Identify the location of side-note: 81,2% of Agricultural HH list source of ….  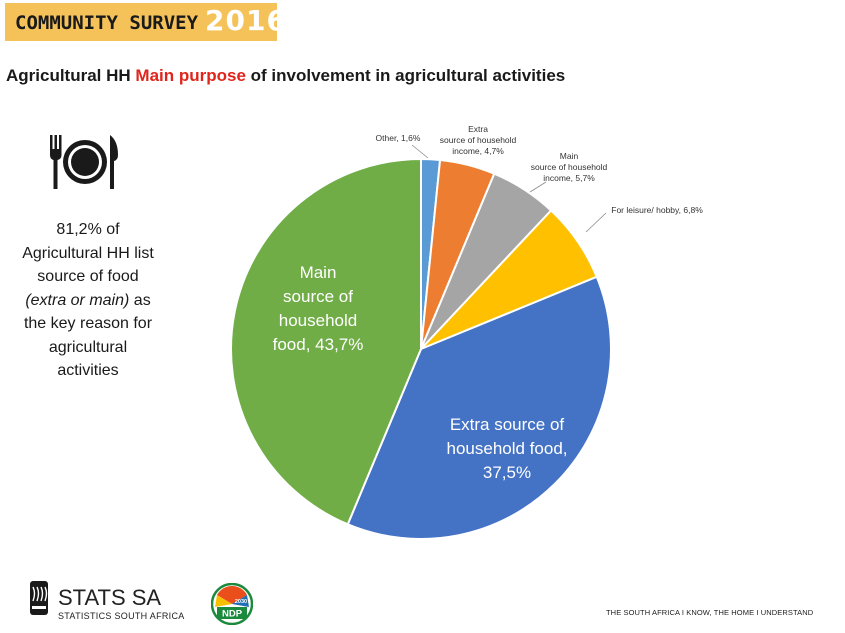
(88, 300).